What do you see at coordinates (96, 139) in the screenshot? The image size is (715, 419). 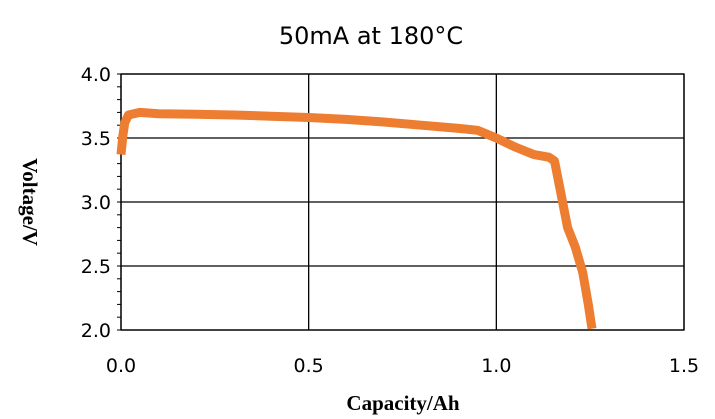 I see `y-tick-label: 3.5` at bounding box center [96, 139].